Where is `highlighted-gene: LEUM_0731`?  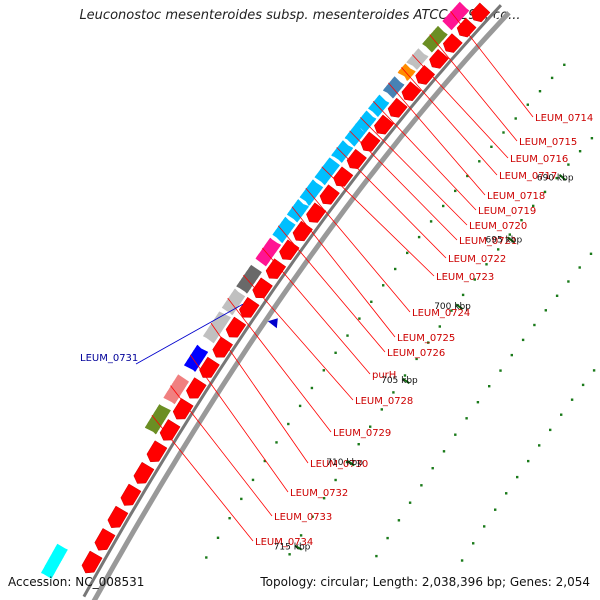
highlighted-gene: LEUM_0731 is located at coordinates (179, 334).